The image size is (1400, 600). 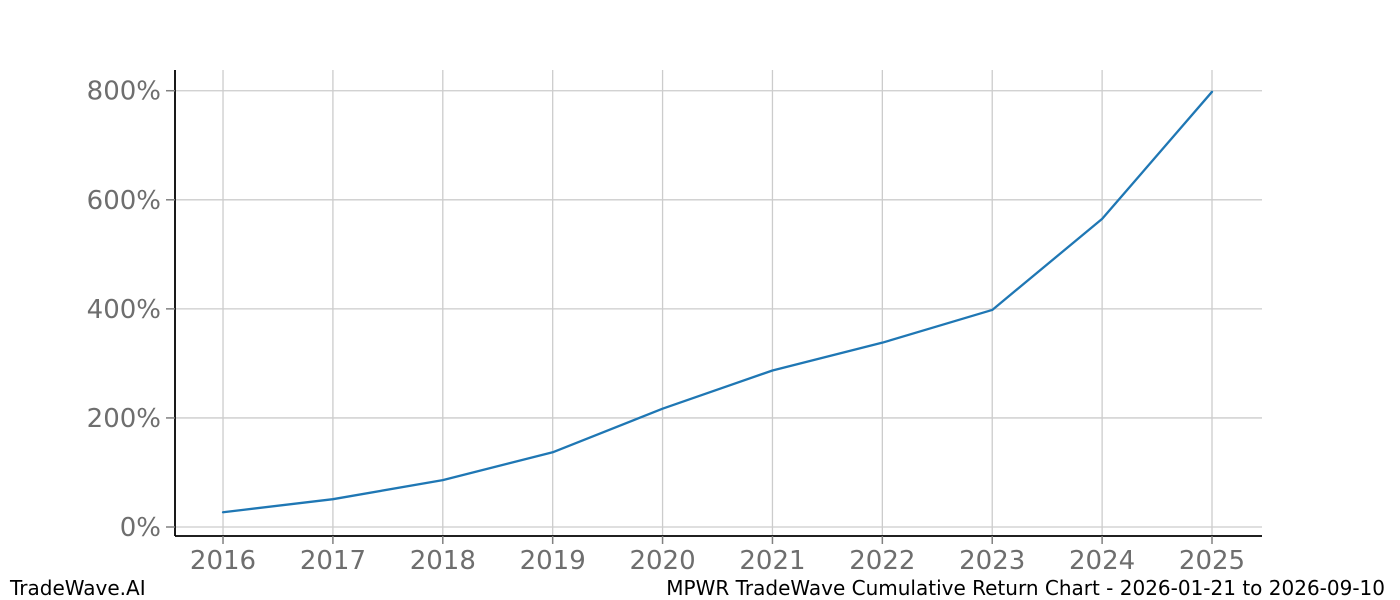 What do you see at coordinates (78, 588) in the screenshot?
I see `brand-watermark: TradeWave.AI` at bounding box center [78, 588].